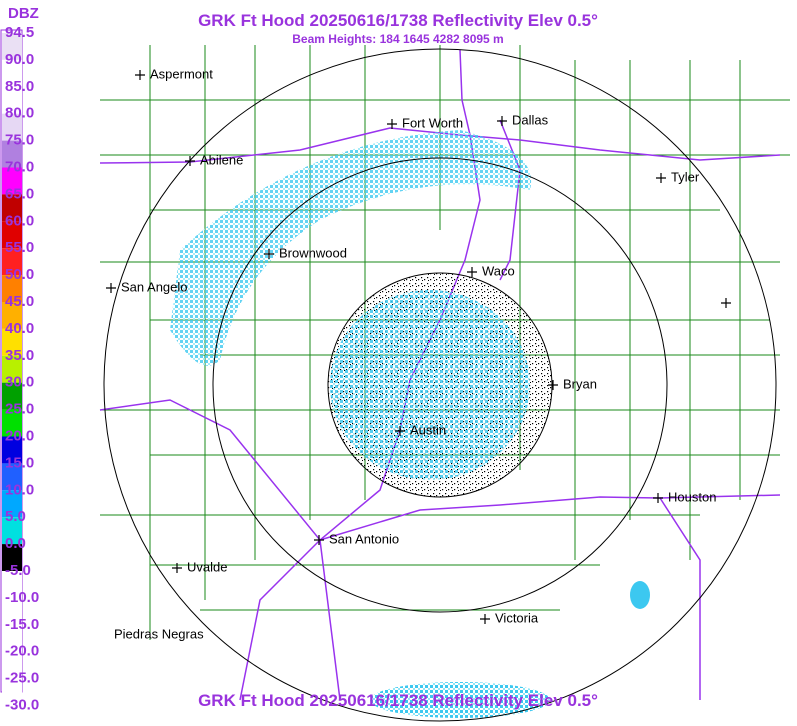 The width and height of the screenshot is (797, 726). What do you see at coordinates (432, 122) in the screenshot?
I see `city-label: Fort Worth` at bounding box center [432, 122].